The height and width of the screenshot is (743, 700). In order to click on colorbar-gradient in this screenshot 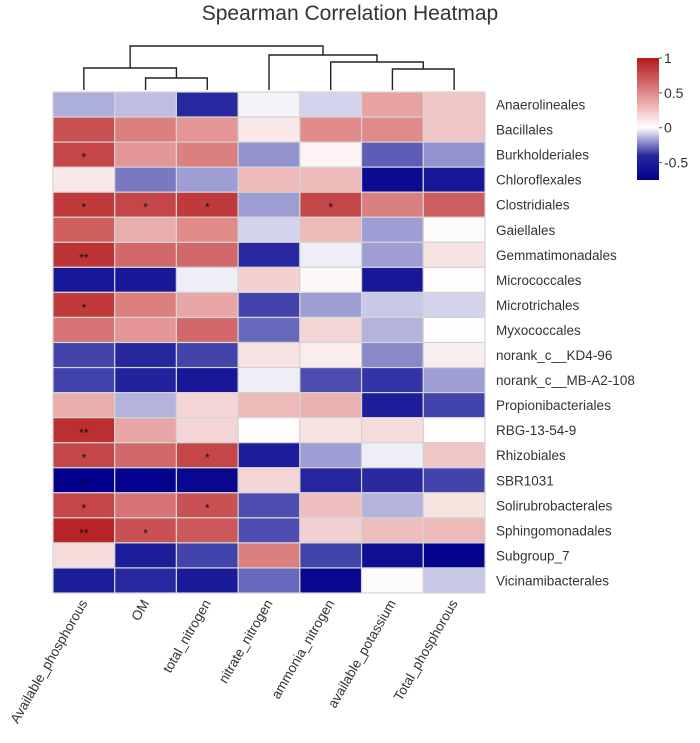, I will do `click(648, 119)`.